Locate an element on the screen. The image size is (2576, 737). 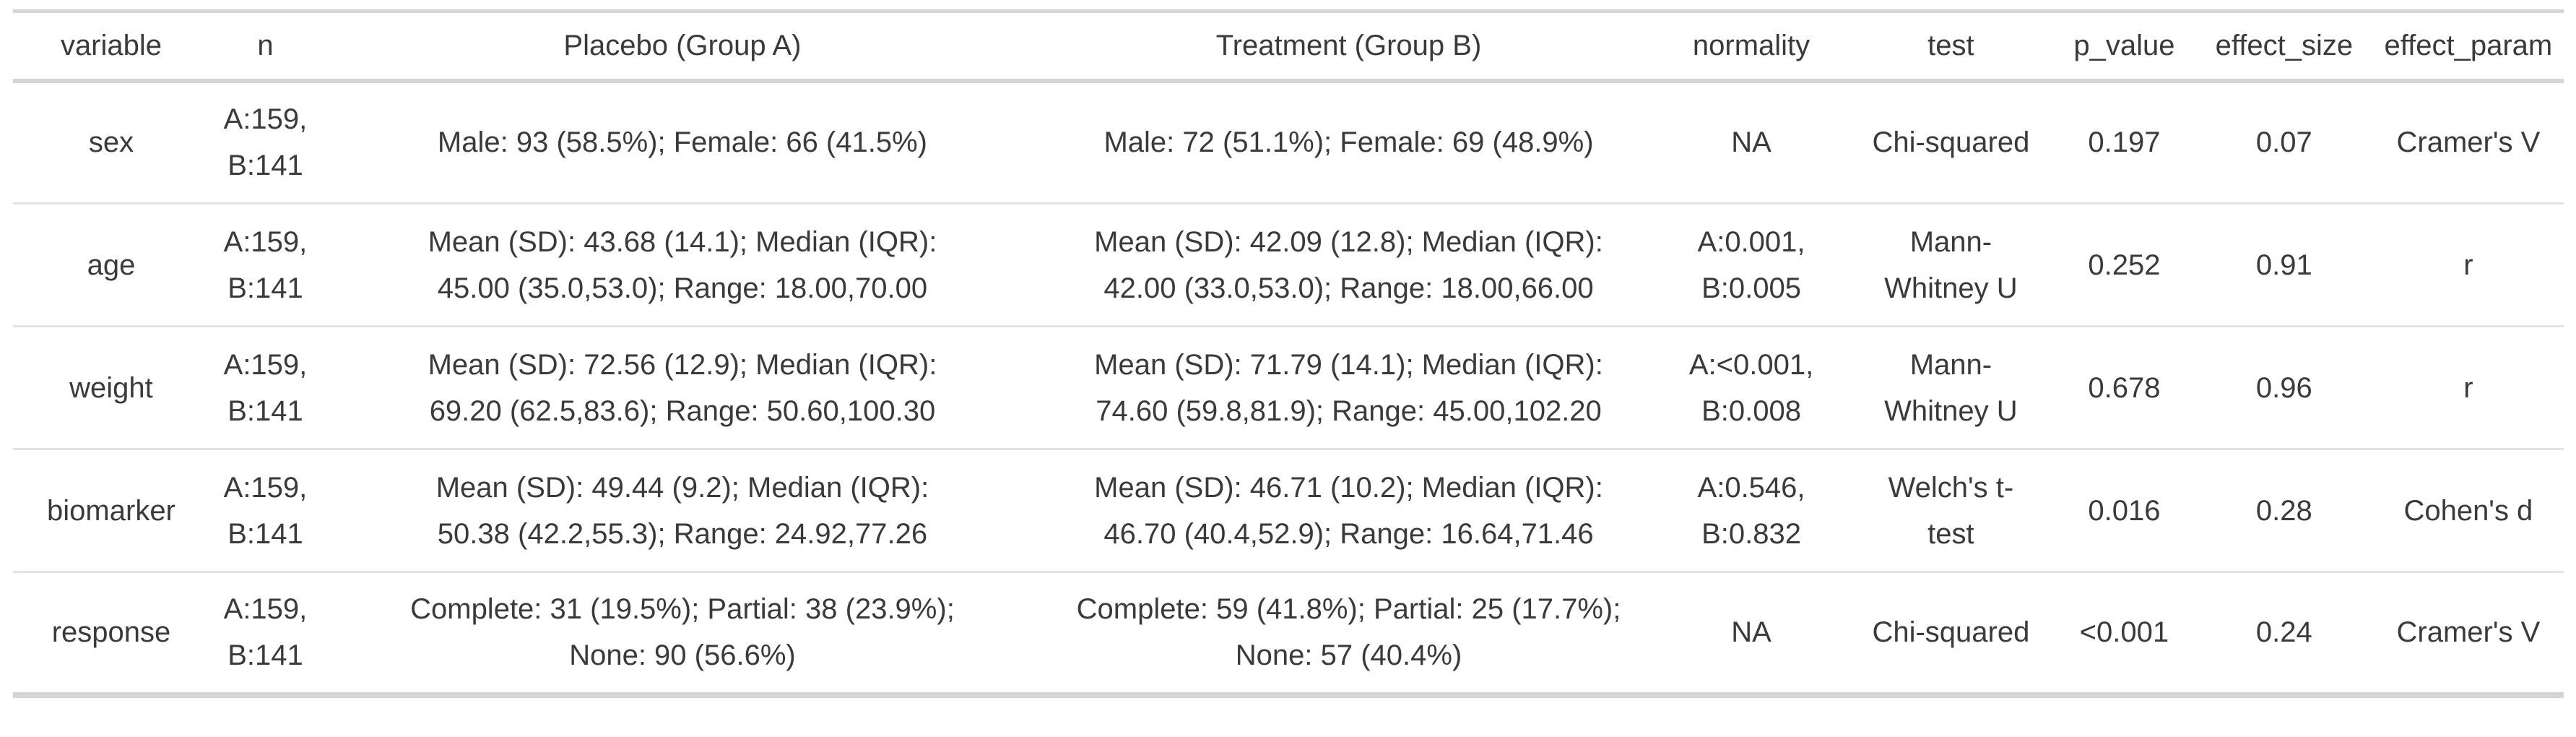
cell-variable: sex is located at coordinates (111, 142).